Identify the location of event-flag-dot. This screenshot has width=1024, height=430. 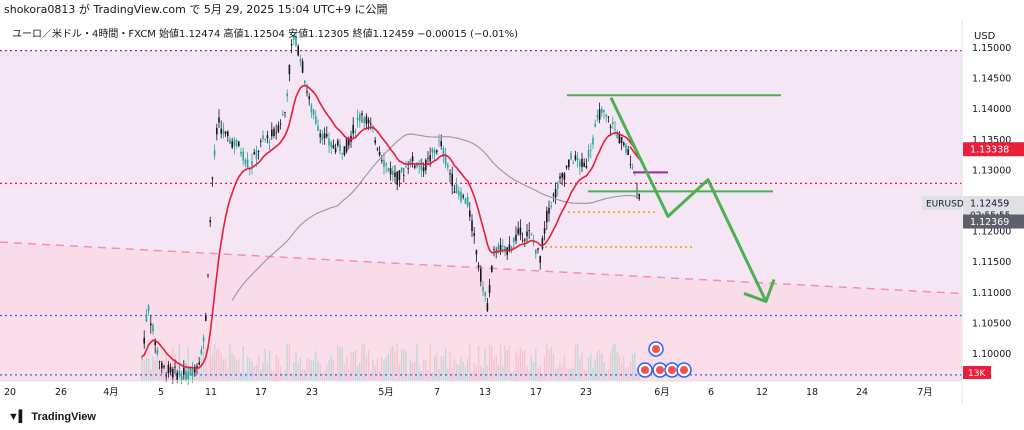
(645, 370).